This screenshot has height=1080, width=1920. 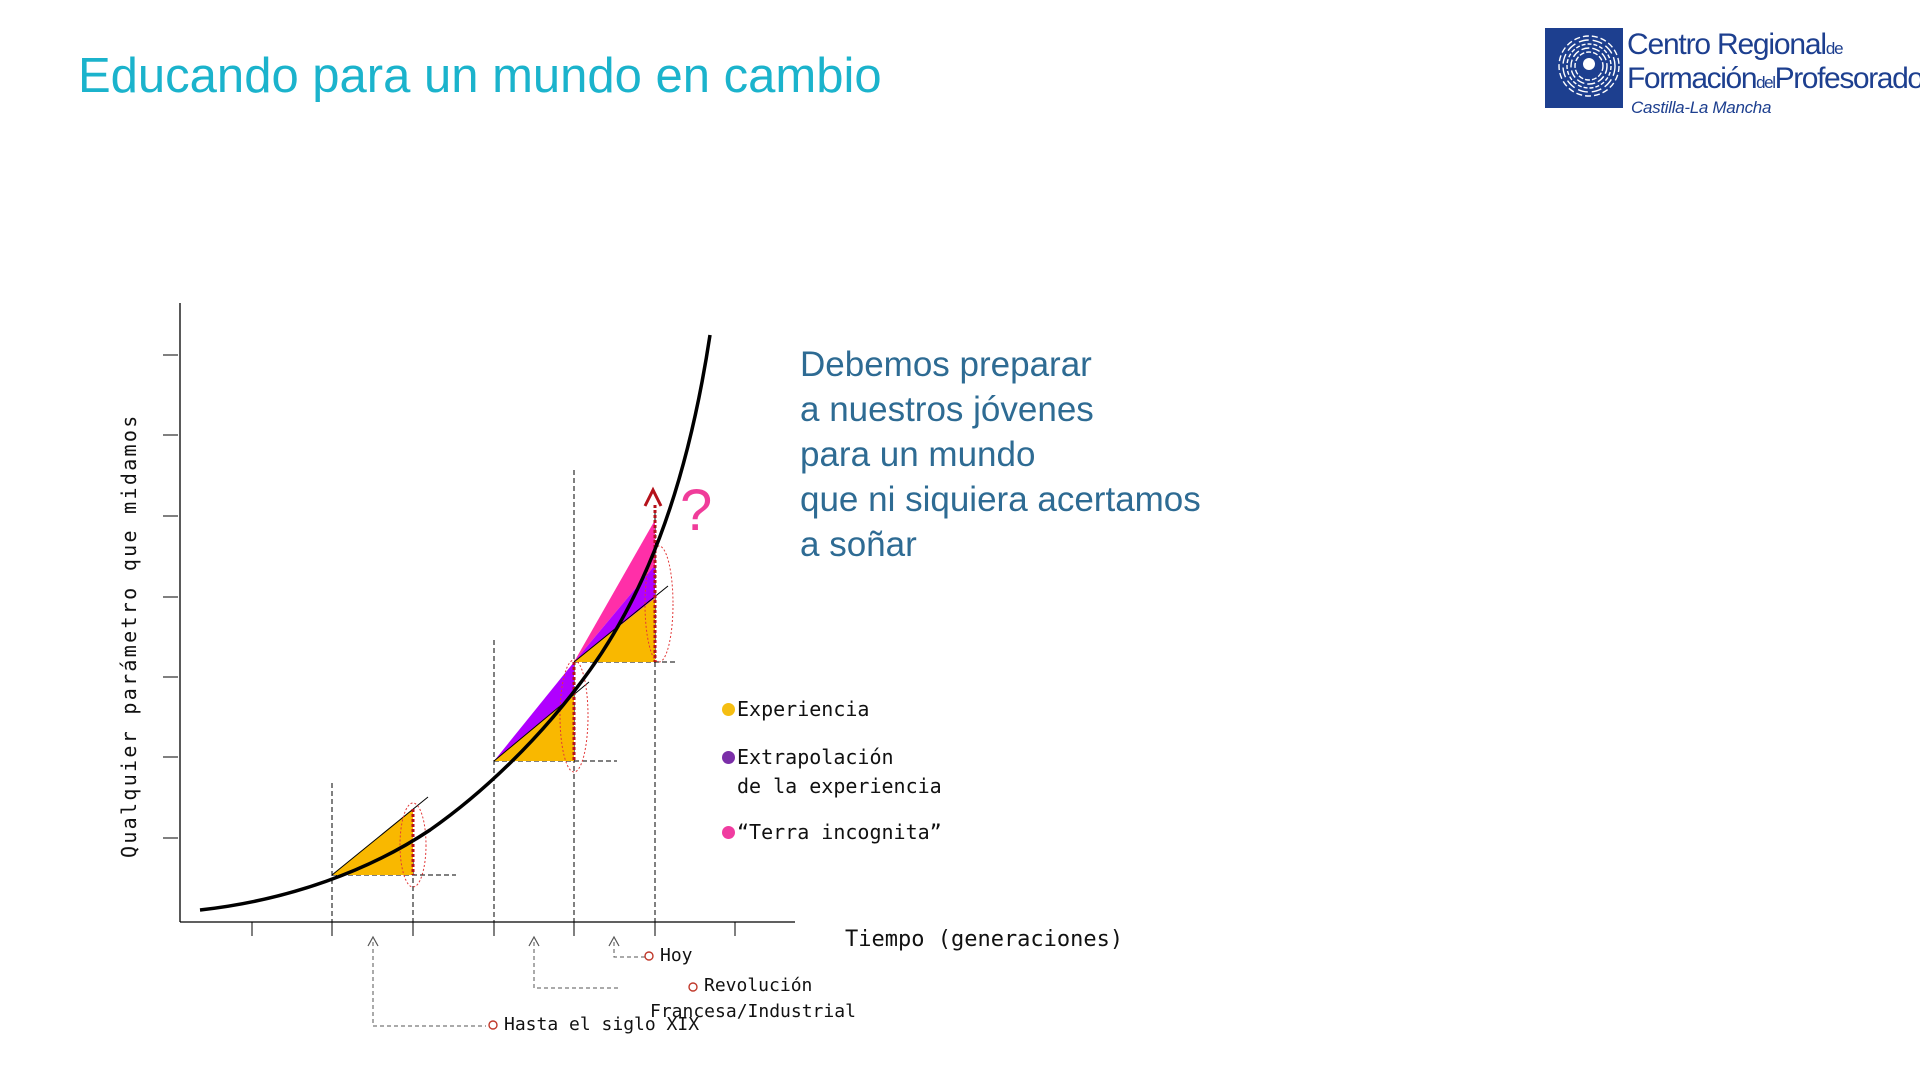 What do you see at coordinates (1000, 499) in the screenshot?
I see `quote-line: que ni siquiera acertamos` at bounding box center [1000, 499].